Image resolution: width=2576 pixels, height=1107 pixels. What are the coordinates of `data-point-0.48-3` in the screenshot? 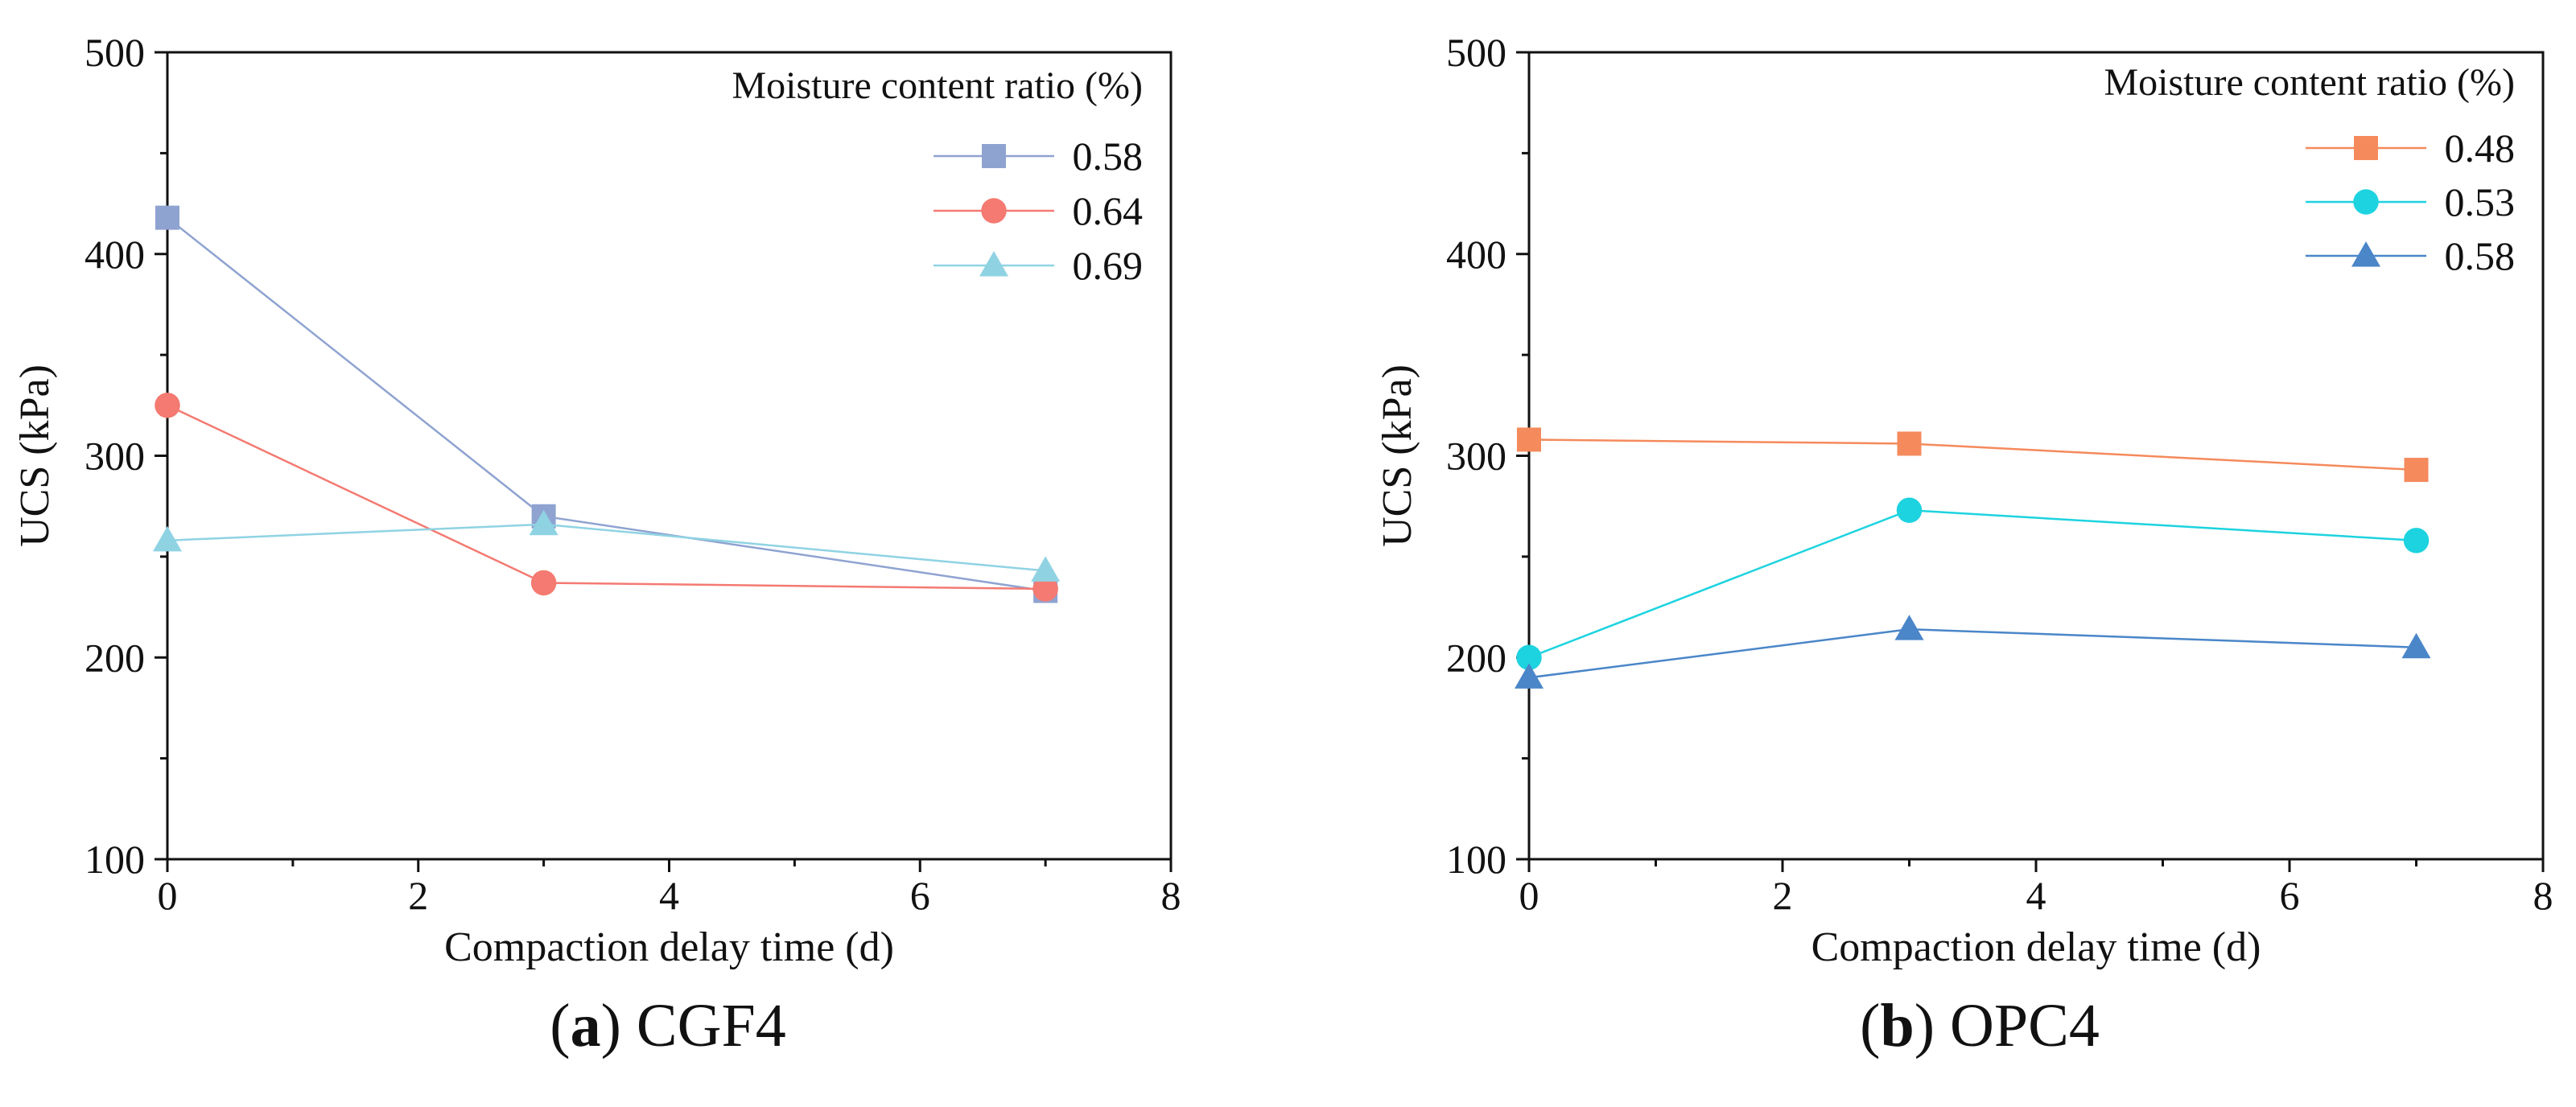 It's located at (1909, 443).